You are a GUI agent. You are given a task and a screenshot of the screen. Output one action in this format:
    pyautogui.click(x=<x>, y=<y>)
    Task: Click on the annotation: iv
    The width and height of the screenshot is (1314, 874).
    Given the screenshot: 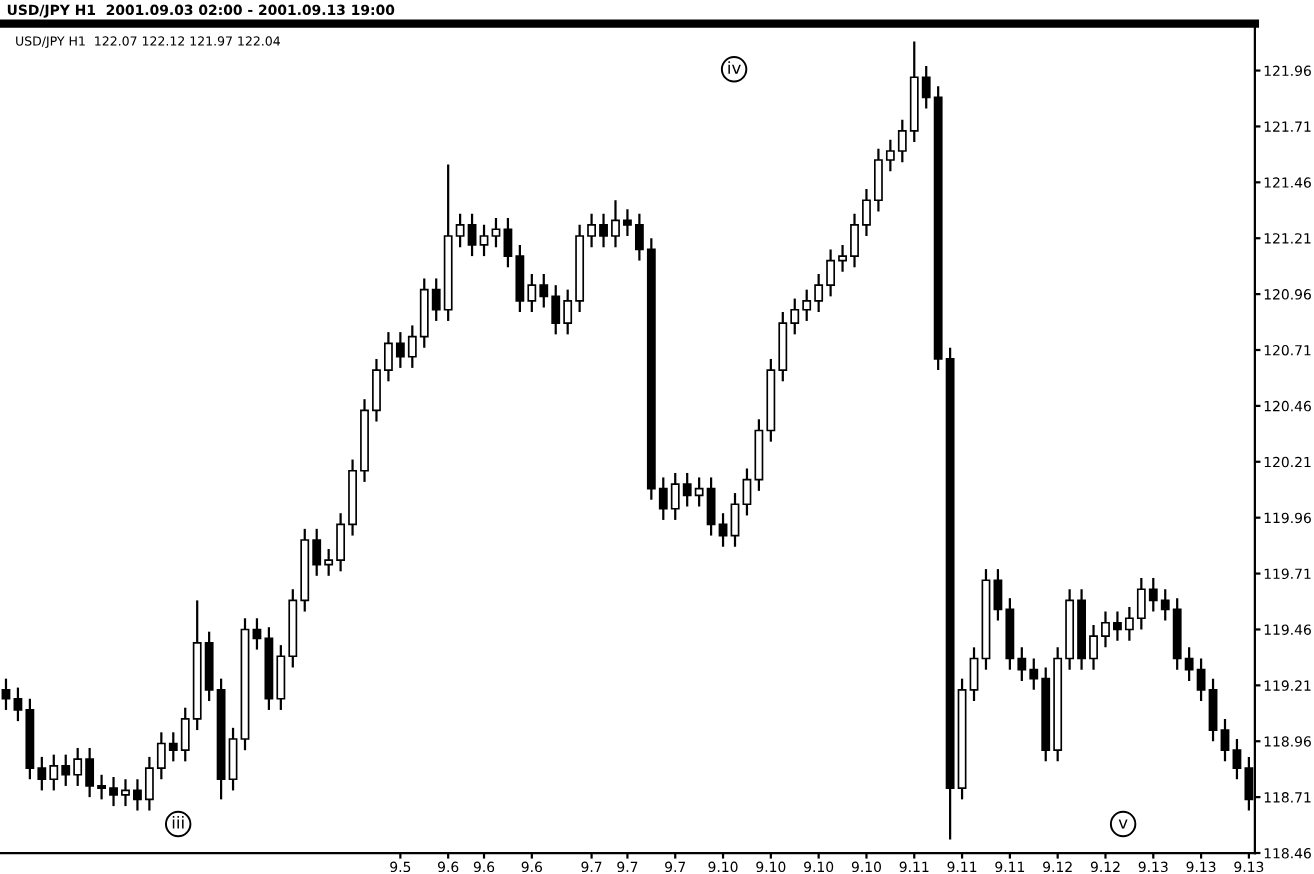 What is the action you would take?
    pyautogui.click(x=734, y=67)
    